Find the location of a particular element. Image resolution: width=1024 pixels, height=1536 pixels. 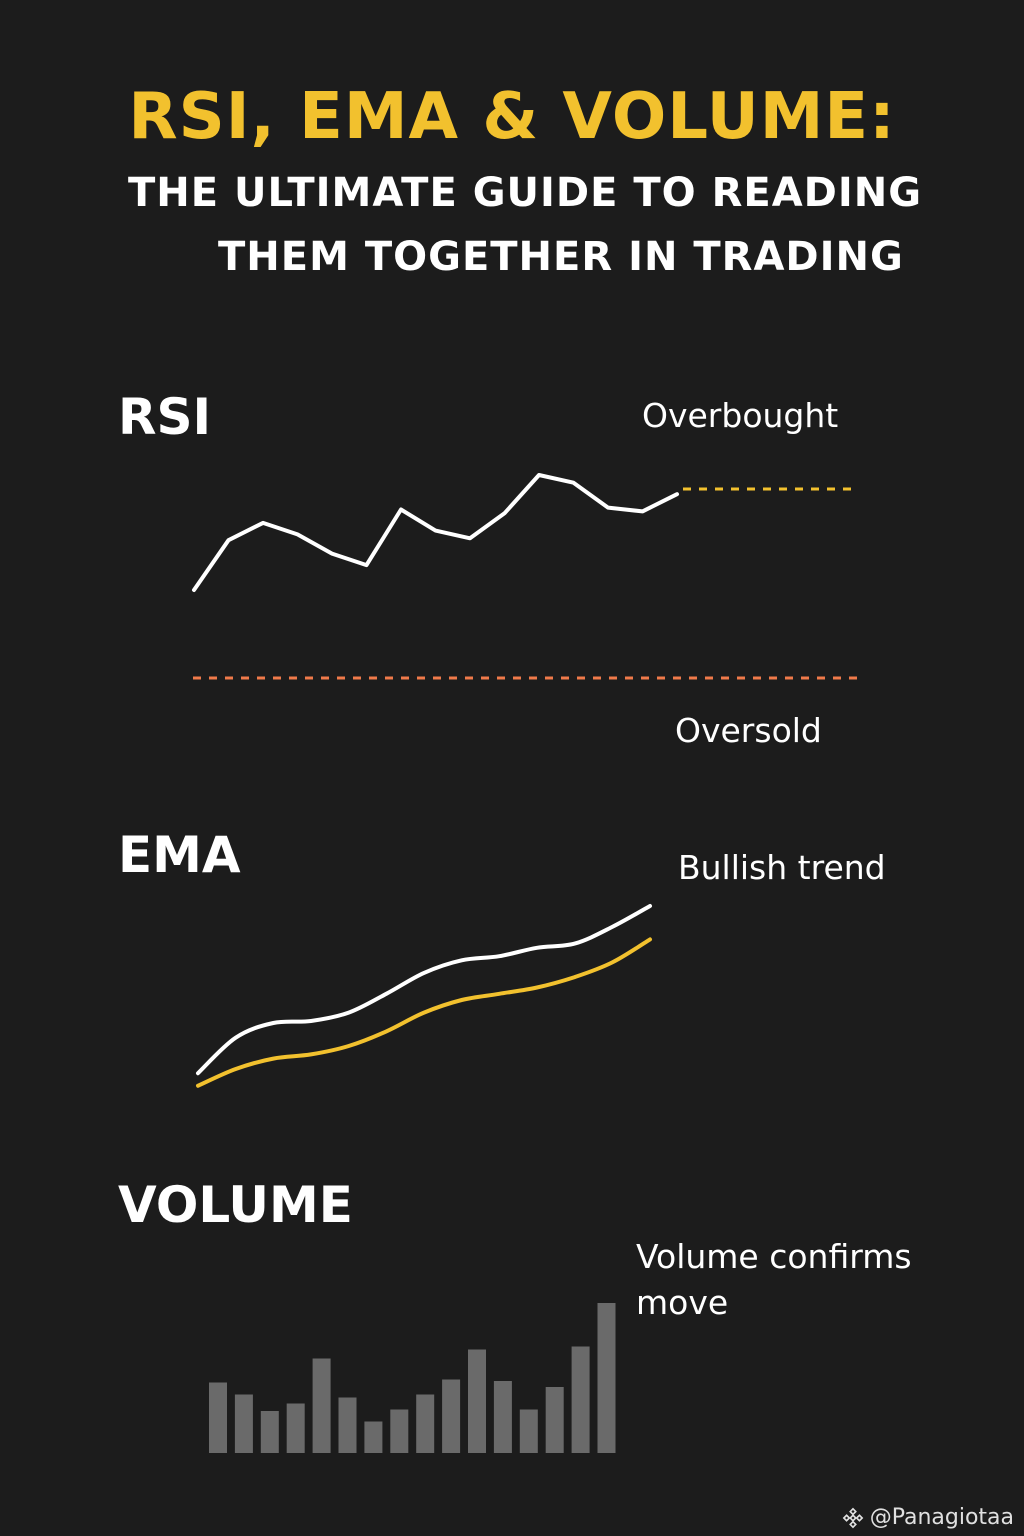

ema-note: Bullish trend is located at coordinates (782, 867).